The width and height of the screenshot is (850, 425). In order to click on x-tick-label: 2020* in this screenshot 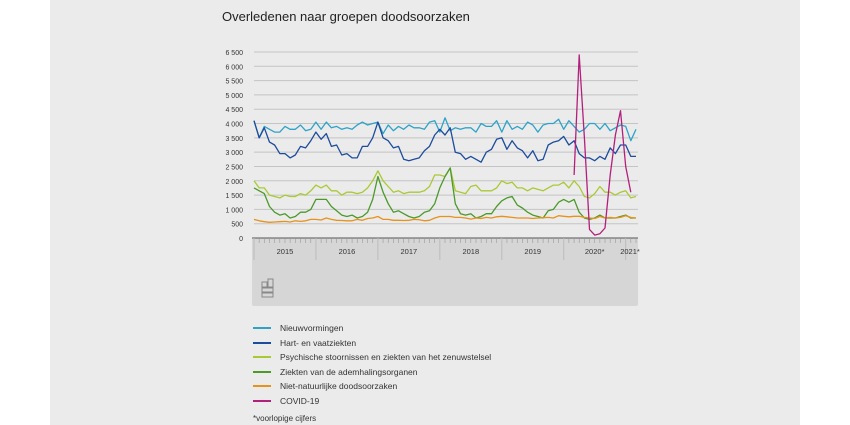, I will do `click(595, 251)`.